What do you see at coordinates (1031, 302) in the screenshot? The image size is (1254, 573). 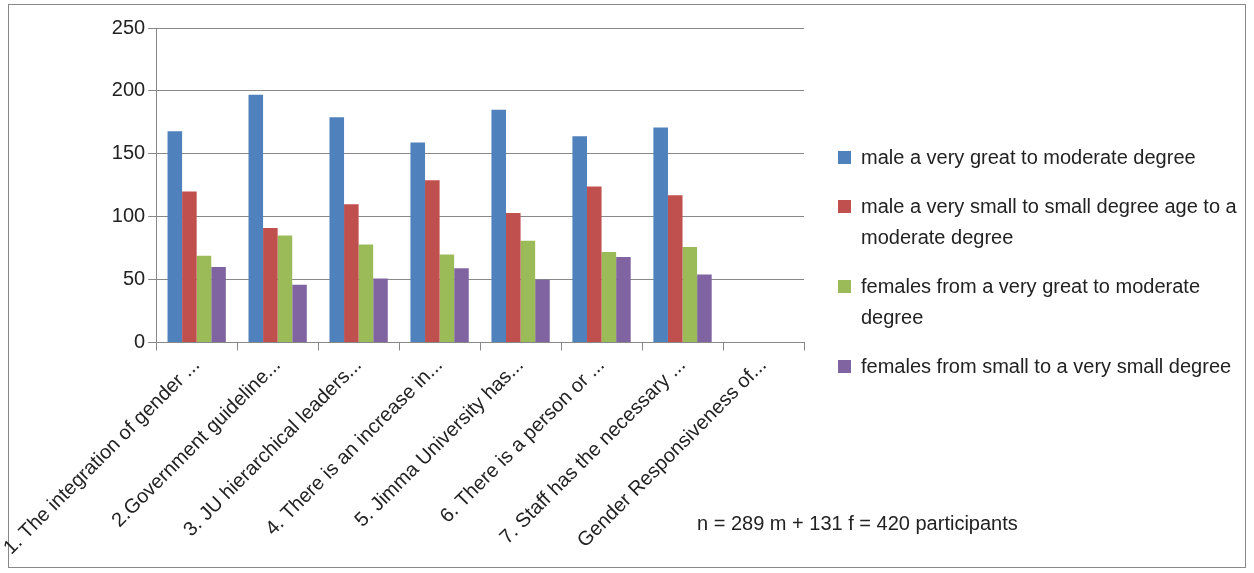 I see `legend-label: females from a very great to moderate degree` at bounding box center [1031, 302].